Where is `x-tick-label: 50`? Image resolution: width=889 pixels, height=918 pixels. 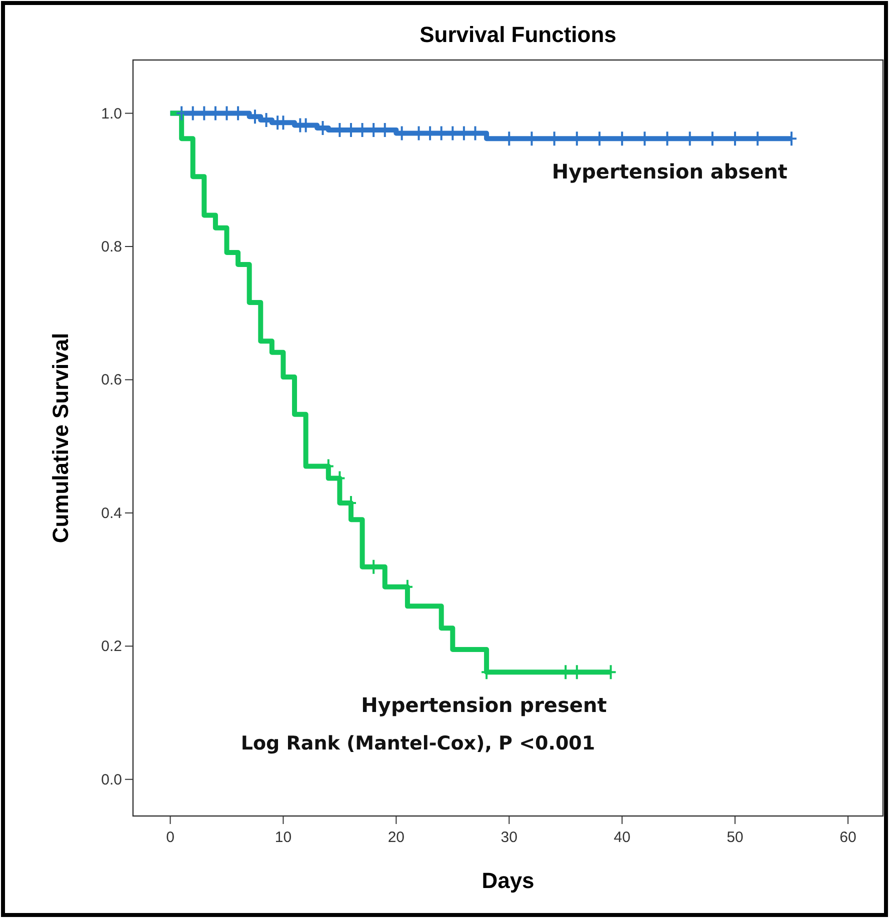 x-tick-label: 50 is located at coordinates (735, 837).